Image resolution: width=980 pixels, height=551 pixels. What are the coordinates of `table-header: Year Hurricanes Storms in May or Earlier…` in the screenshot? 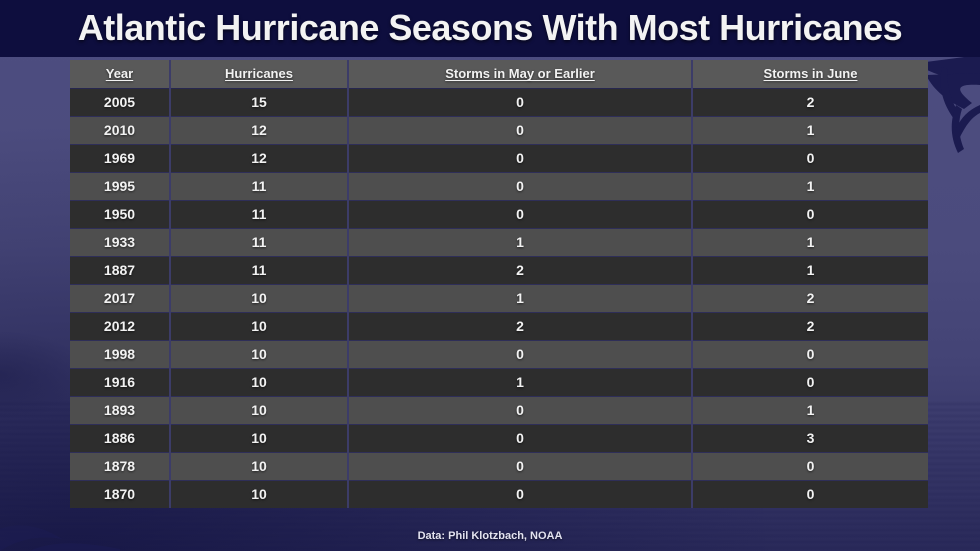 It's located at (499, 74).